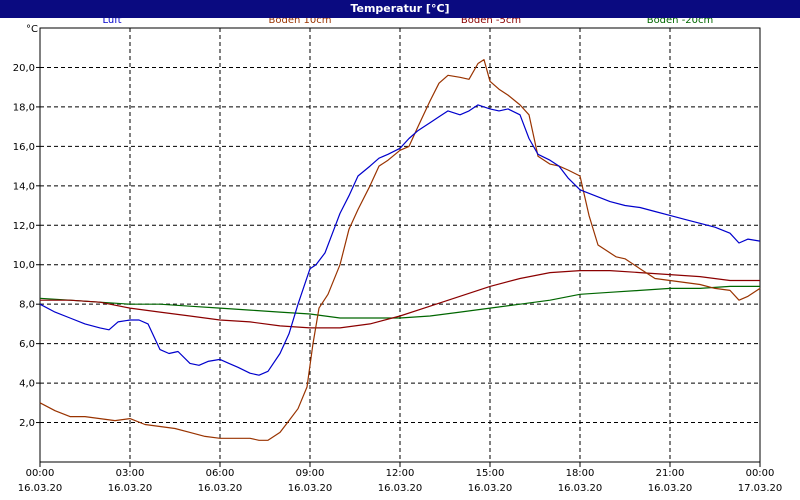 This screenshot has height=500, width=800. I want to click on y-tick-label: 4,0, so click(27, 384).